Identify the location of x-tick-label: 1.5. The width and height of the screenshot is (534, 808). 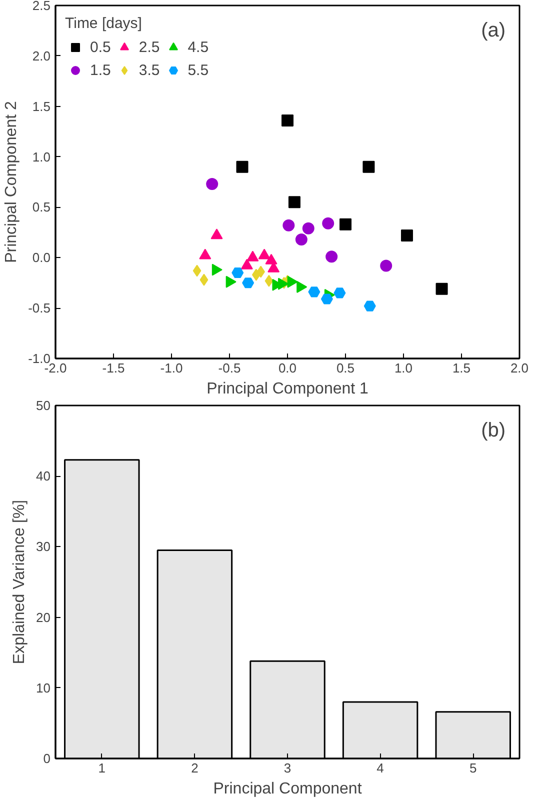
(461, 368).